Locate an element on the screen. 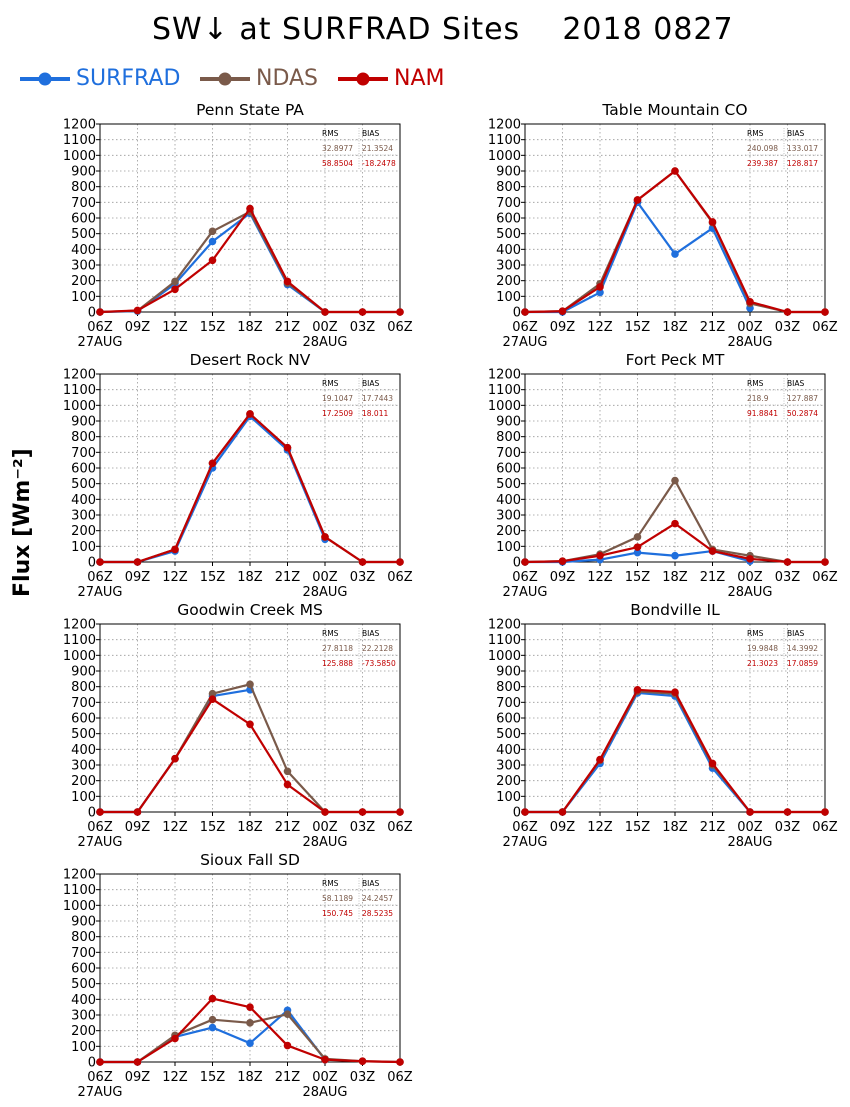  stats-header-bias: BIAS is located at coordinates (795, 633).